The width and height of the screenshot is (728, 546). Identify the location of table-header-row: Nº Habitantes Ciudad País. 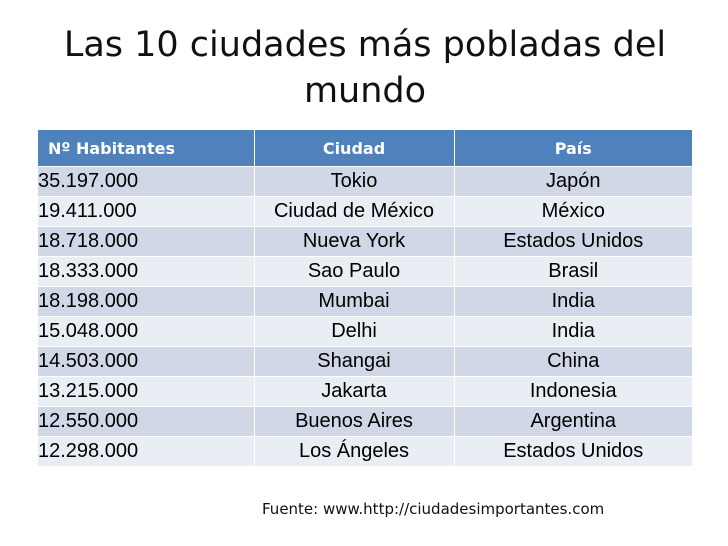
(365, 148).